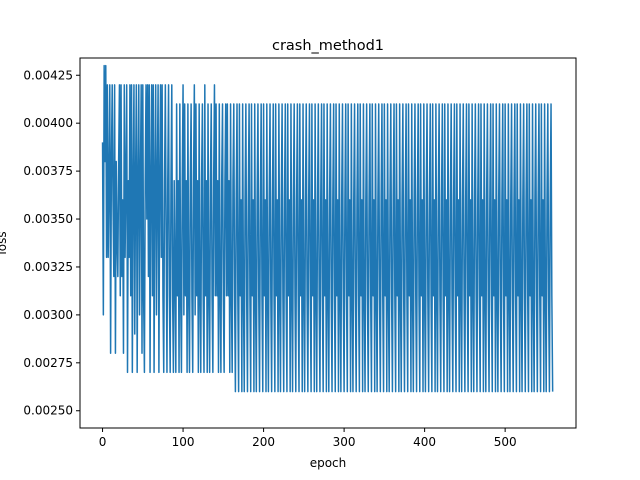 The height and width of the screenshot is (480, 640). I want to click on y-tick-label: 0.00250, so click(48, 411).